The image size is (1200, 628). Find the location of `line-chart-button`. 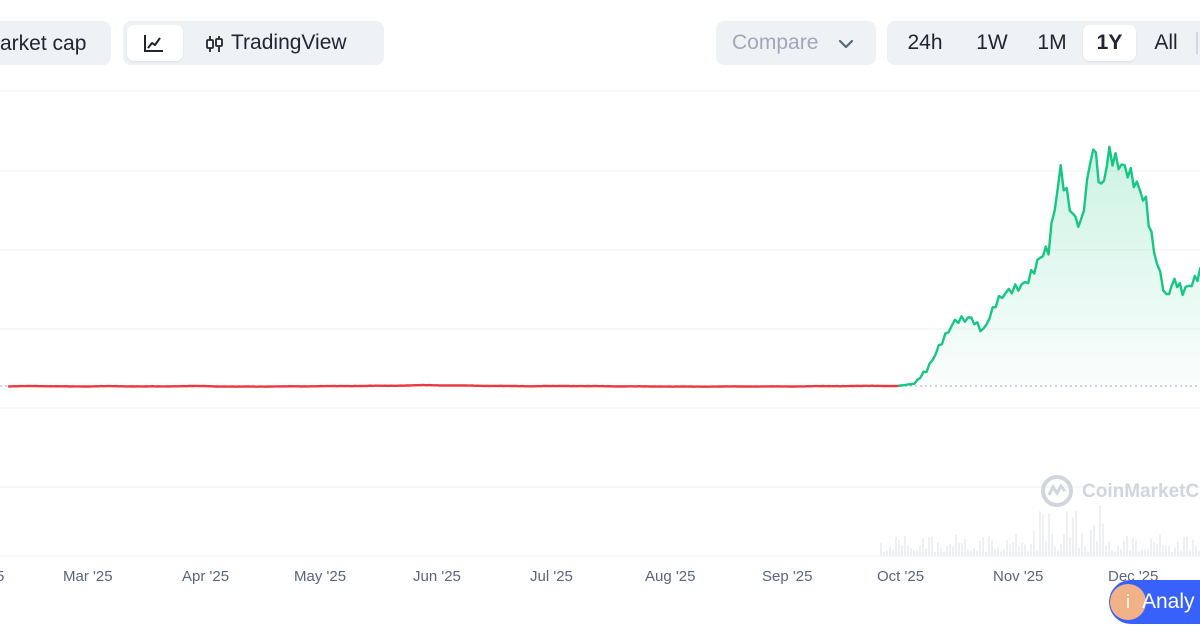

line-chart-button is located at coordinates (155, 43).